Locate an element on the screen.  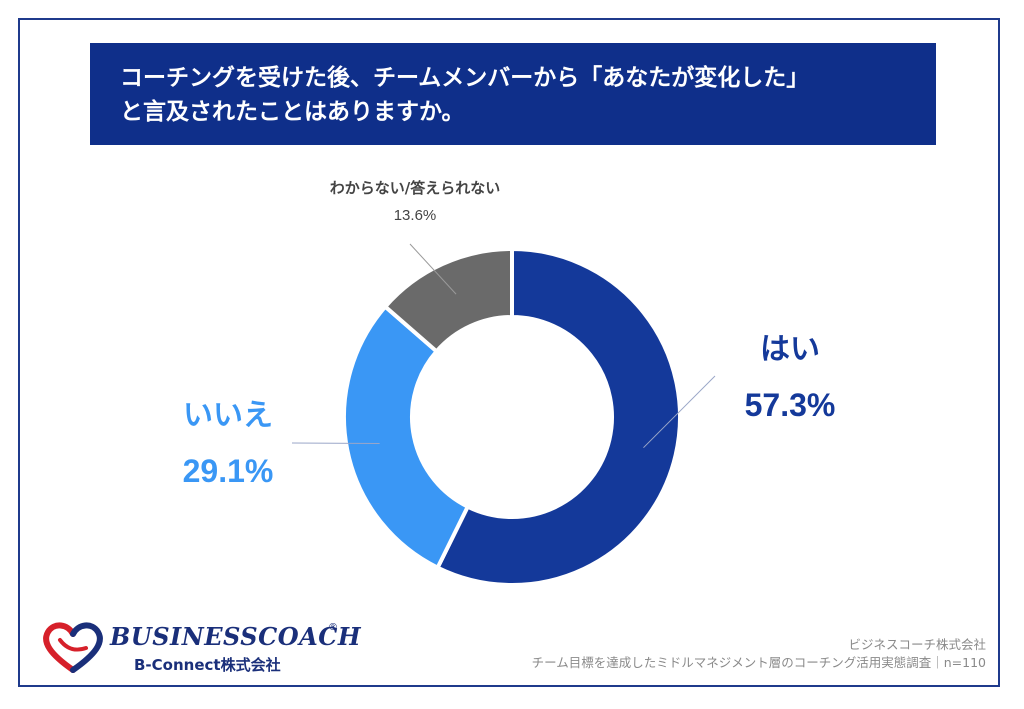
label-unknown: わからない/答えられない 13.6% is located at coordinates (415, 202).